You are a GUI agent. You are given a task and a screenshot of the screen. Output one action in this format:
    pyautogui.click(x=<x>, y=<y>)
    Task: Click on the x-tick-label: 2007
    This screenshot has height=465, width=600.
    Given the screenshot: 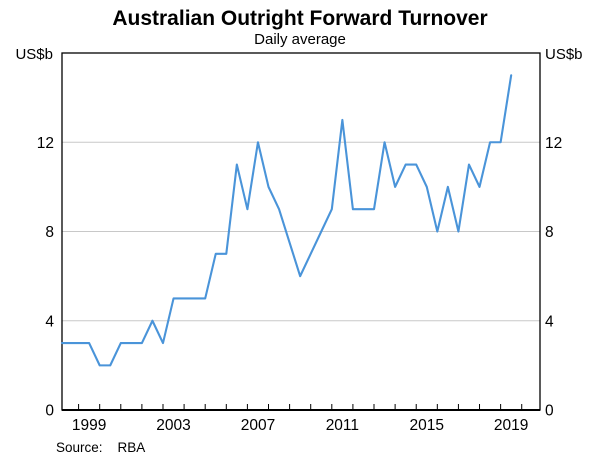 What is the action you would take?
    pyautogui.click(x=258, y=425)
    